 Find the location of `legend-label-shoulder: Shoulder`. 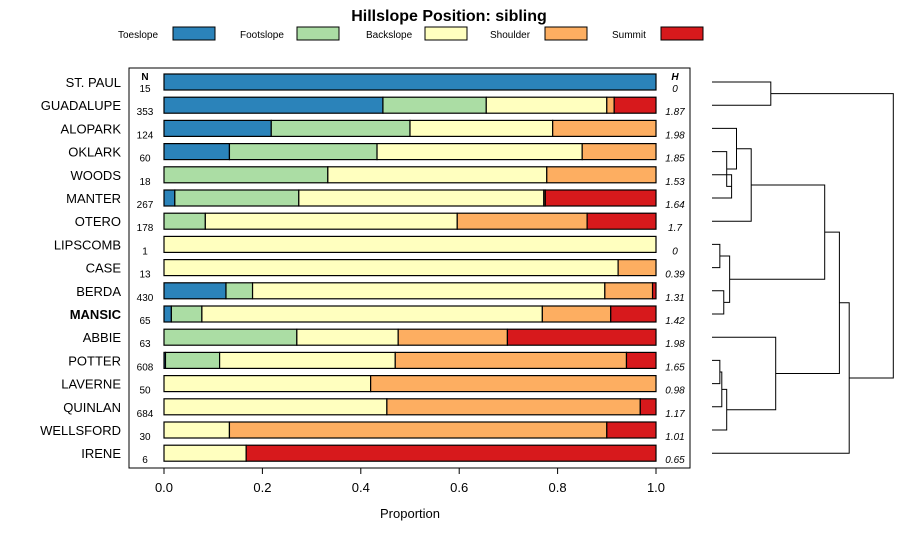

legend-label-shoulder: Shoulder is located at coordinates (510, 35).